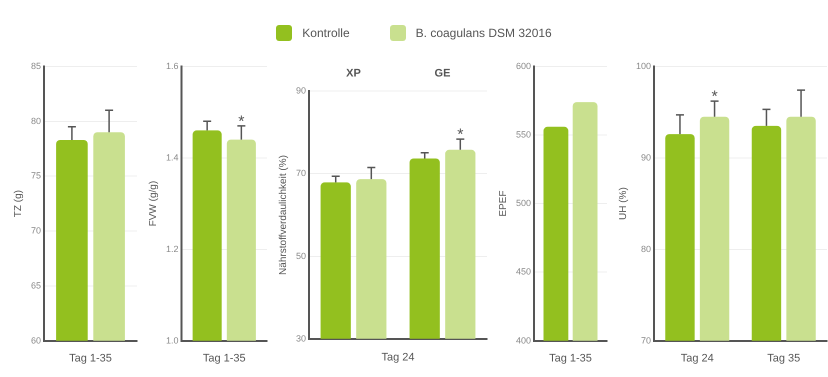 The height and width of the screenshot is (377, 828). What do you see at coordinates (36, 175) in the screenshot?
I see `y-tick-label: 75` at bounding box center [36, 175].